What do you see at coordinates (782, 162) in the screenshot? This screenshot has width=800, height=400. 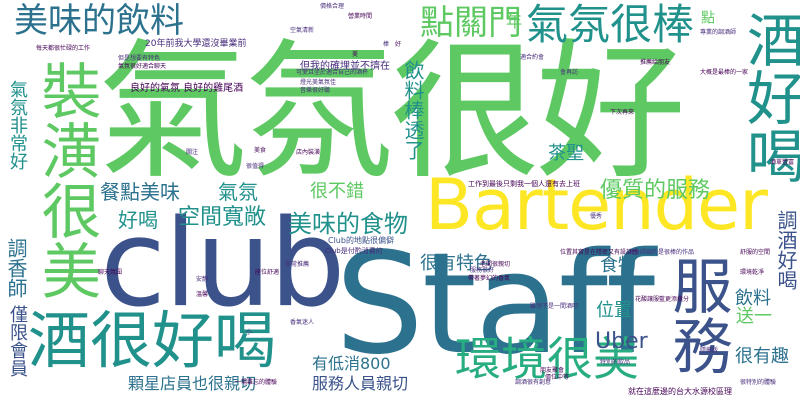 I see `phrase-a15: 酒單豐富` at bounding box center [782, 162].